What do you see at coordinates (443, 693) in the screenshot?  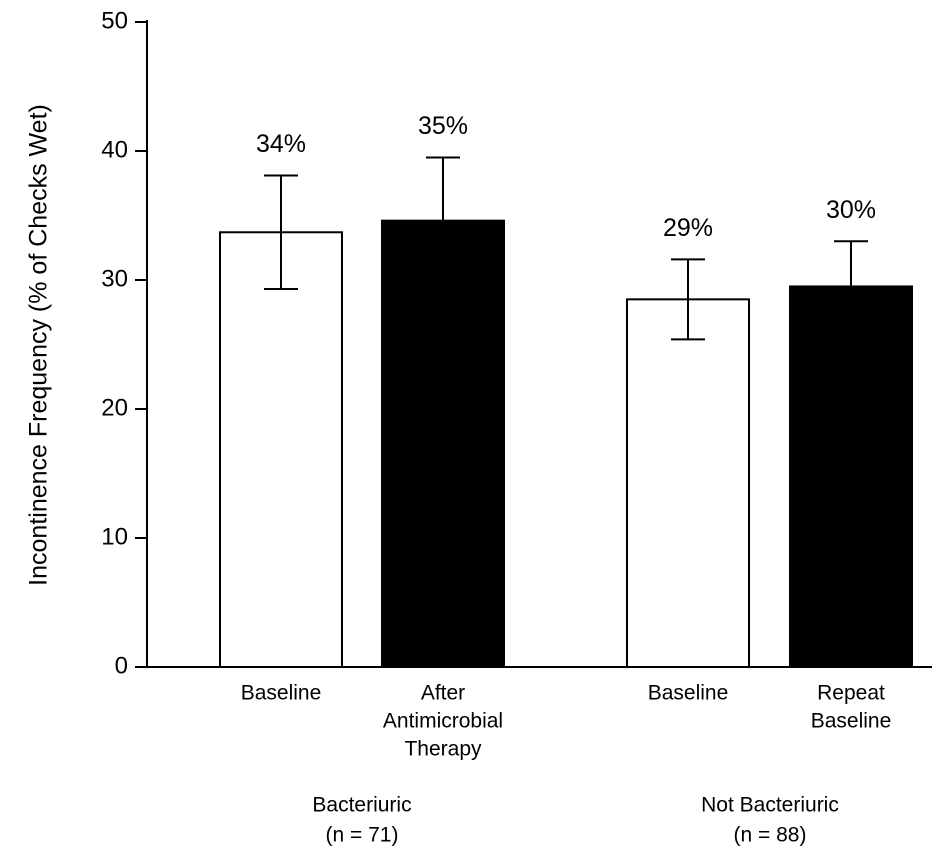 I see `x-tick-label: After` at bounding box center [443, 693].